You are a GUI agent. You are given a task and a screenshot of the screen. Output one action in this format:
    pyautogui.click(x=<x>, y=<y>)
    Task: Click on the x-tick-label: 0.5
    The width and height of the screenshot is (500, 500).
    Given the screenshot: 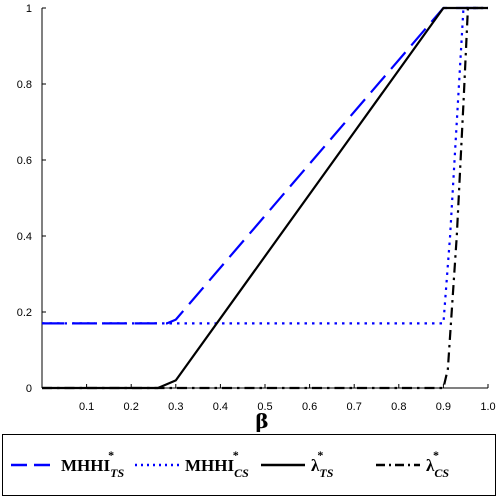 What is the action you would take?
    pyautogui.click(x=264, y=407)
    